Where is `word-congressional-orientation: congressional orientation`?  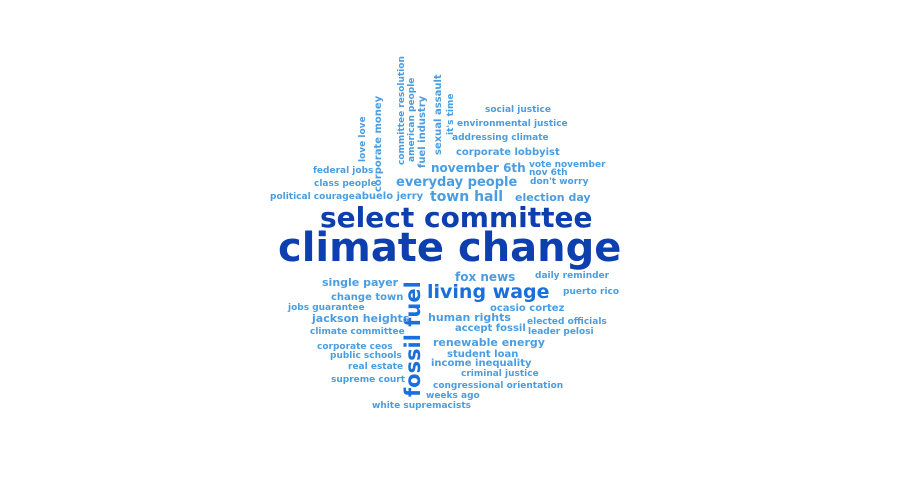
word-congressional-orientation: congressional orientation is located at coordinates (498, 386).